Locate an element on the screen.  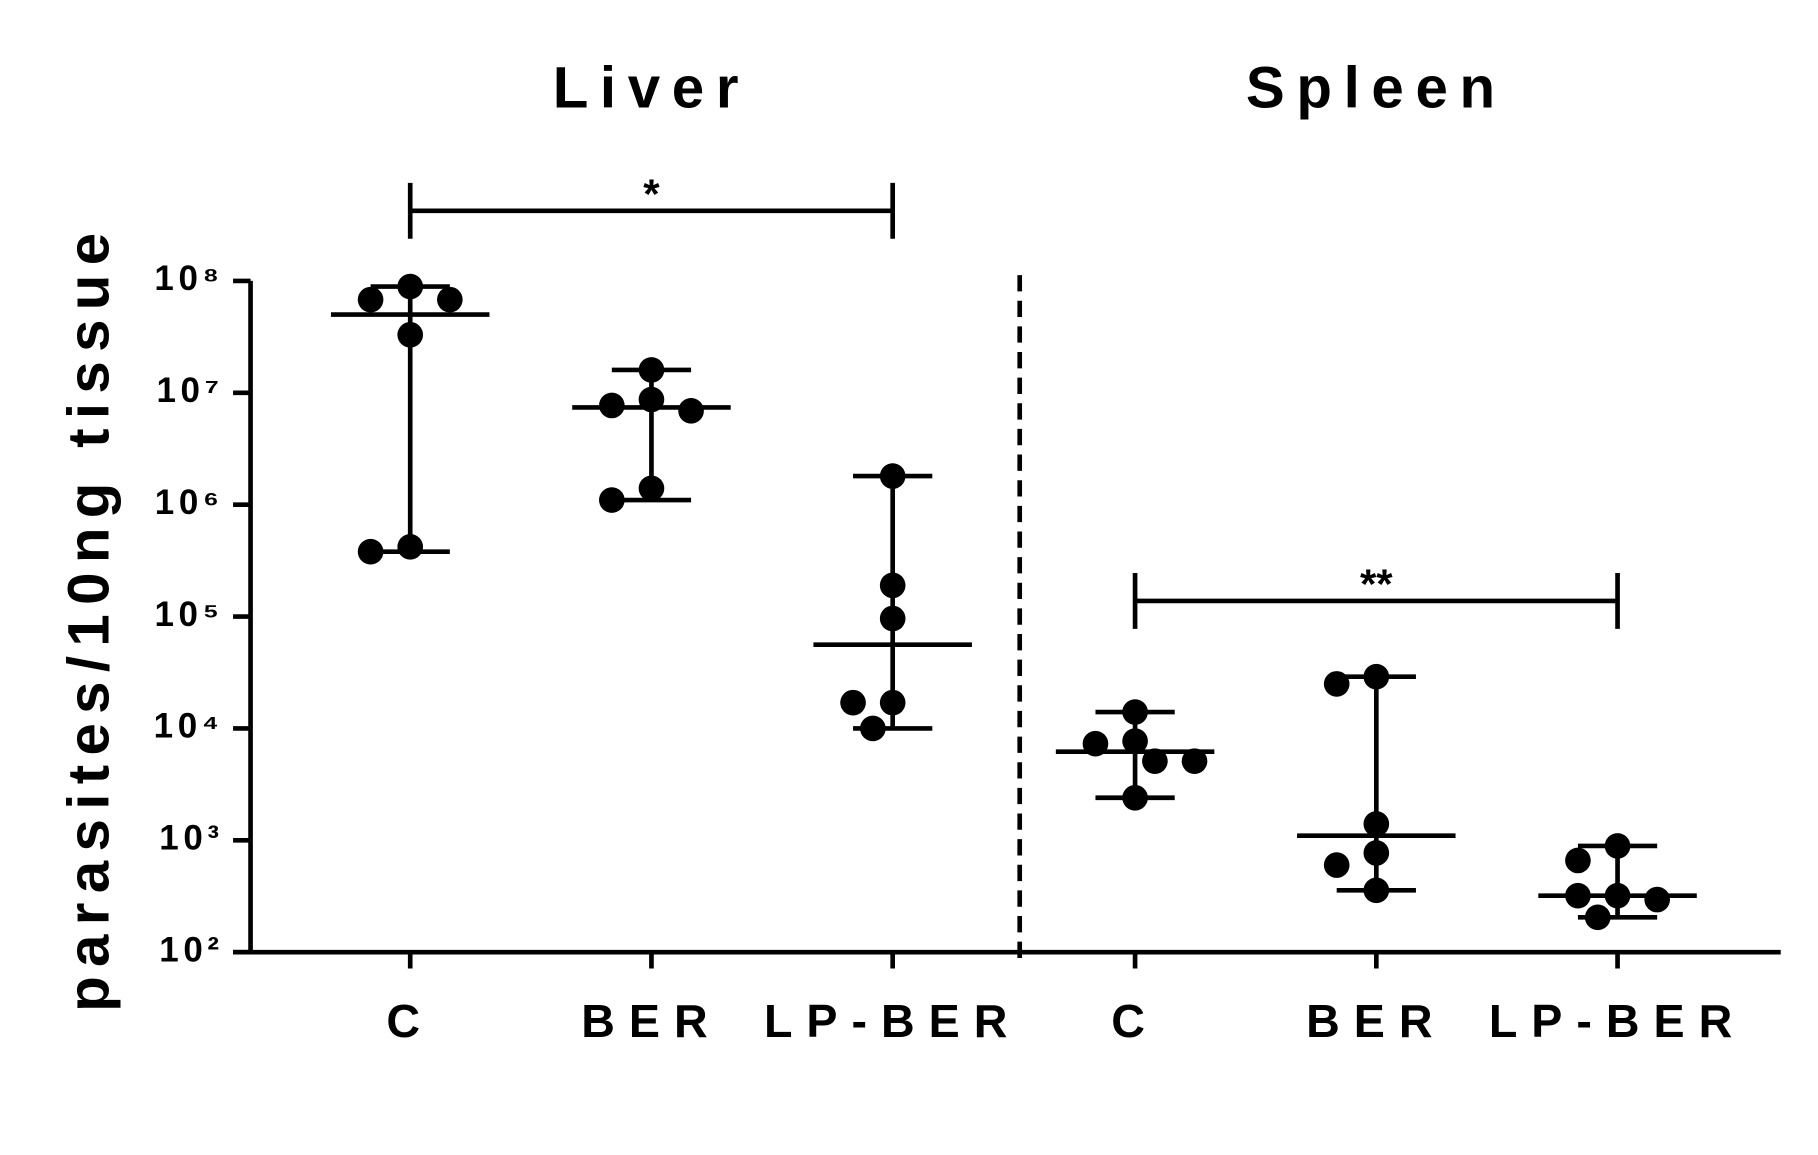
y-tick-label: 10⁴ is located at coordinates (189, 726).